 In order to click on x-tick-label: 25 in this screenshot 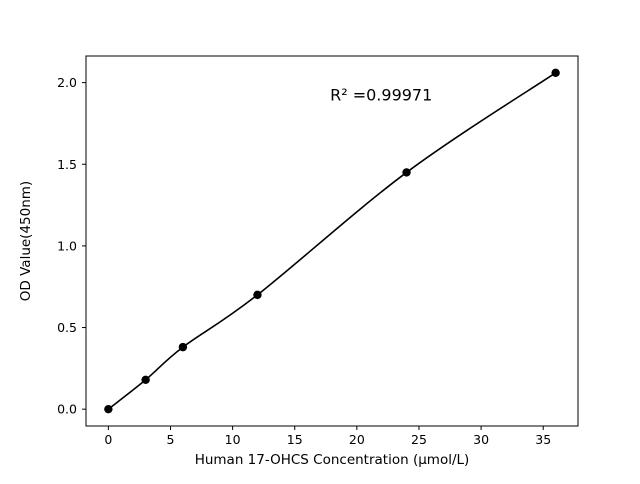, I will do `click(419, 439)`.